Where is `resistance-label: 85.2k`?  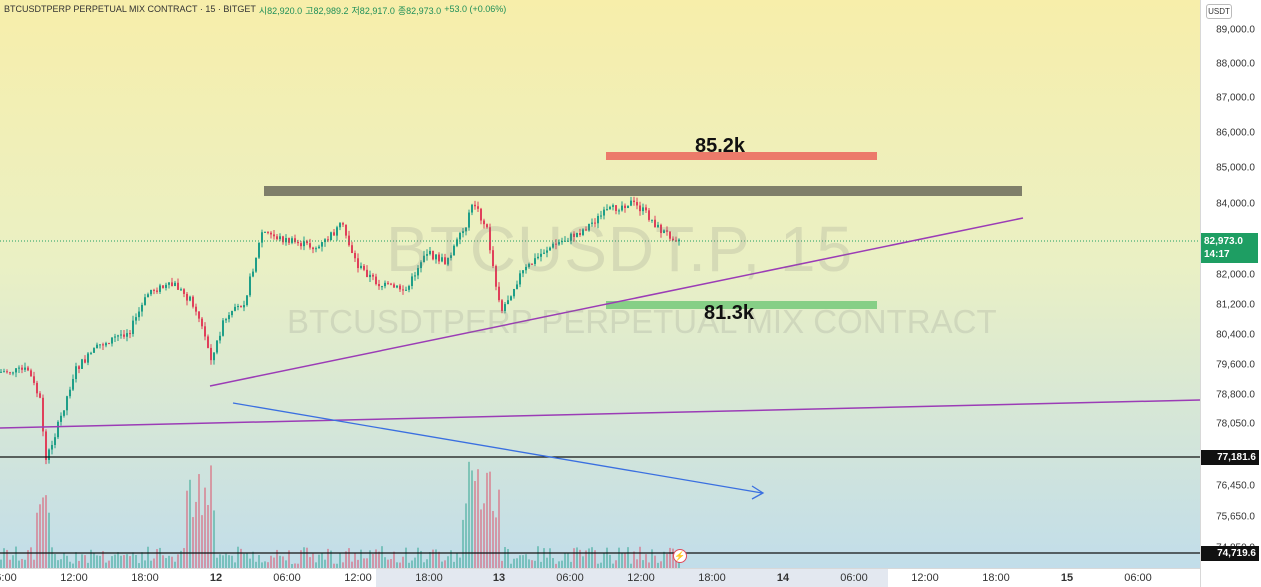
resistance-label: 85.2k is located at coordinates (720, 146).